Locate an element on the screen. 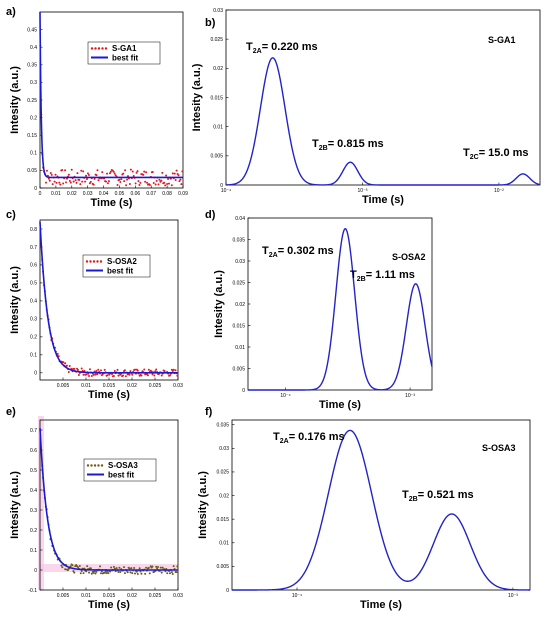  fit-line is located at coordinates (108, 297).